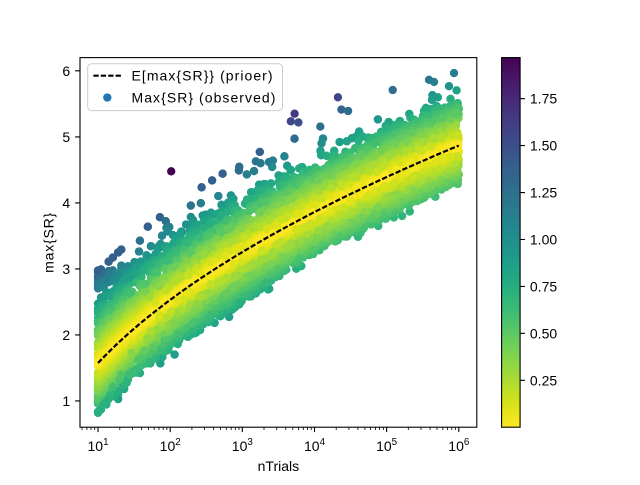 The height and width of the screenshot is (485, 640). What do you see at coordinates (543, 333) in the screenshot?
I see `svg-text: 0.50` at bounding box center [543, 333].